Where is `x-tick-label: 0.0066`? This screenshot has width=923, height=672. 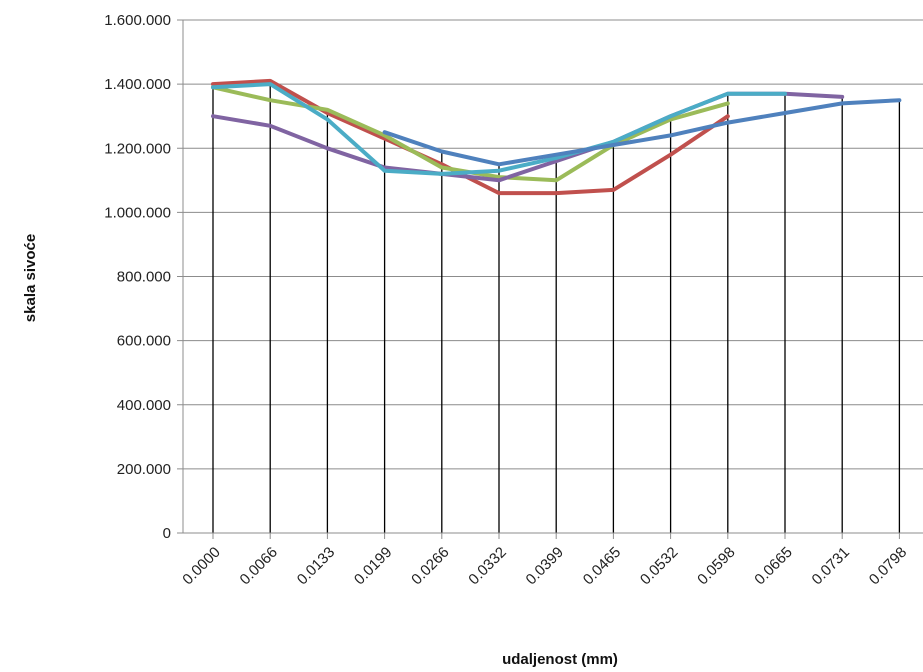 x-tick-label: 0.0066 is located at coordinates (259, 566).